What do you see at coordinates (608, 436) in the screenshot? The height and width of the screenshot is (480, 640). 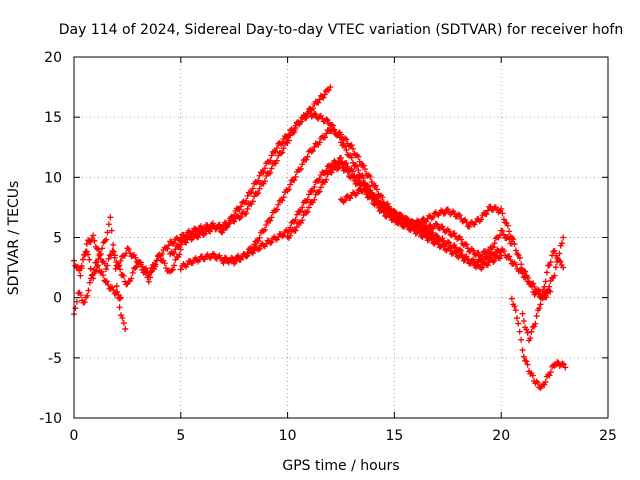 I see `x-tick-label: 25` at bounding box center [608, 436].